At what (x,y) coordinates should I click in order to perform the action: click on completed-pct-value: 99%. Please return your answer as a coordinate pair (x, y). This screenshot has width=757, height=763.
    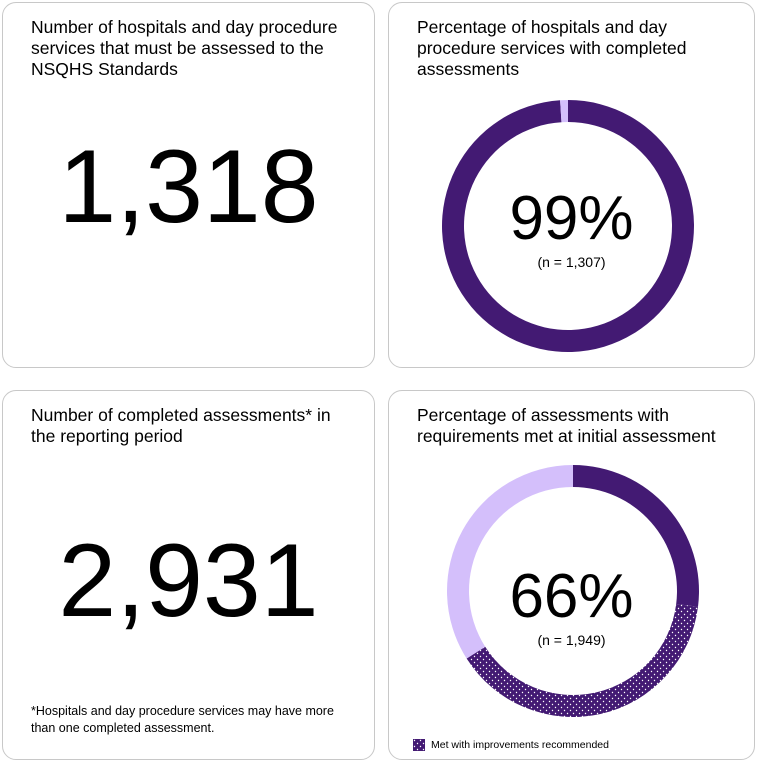
    Looking at the image, I should click on (571, 218).